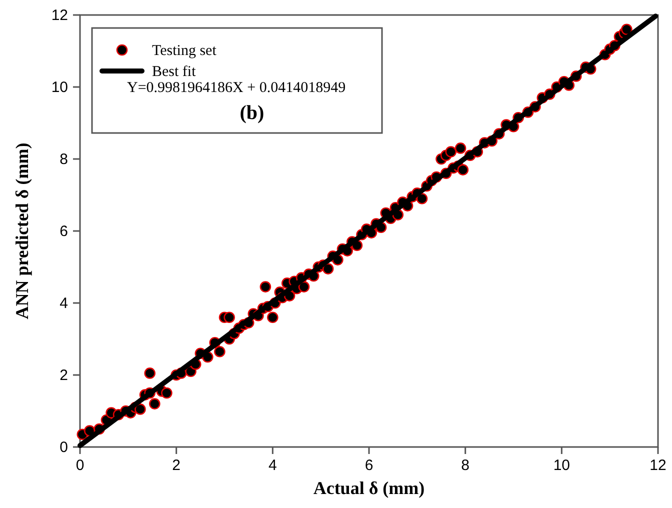 The height and width of the screenshot is (508, 672). I want to click on y-tick-label: 4, so click(64, 303).